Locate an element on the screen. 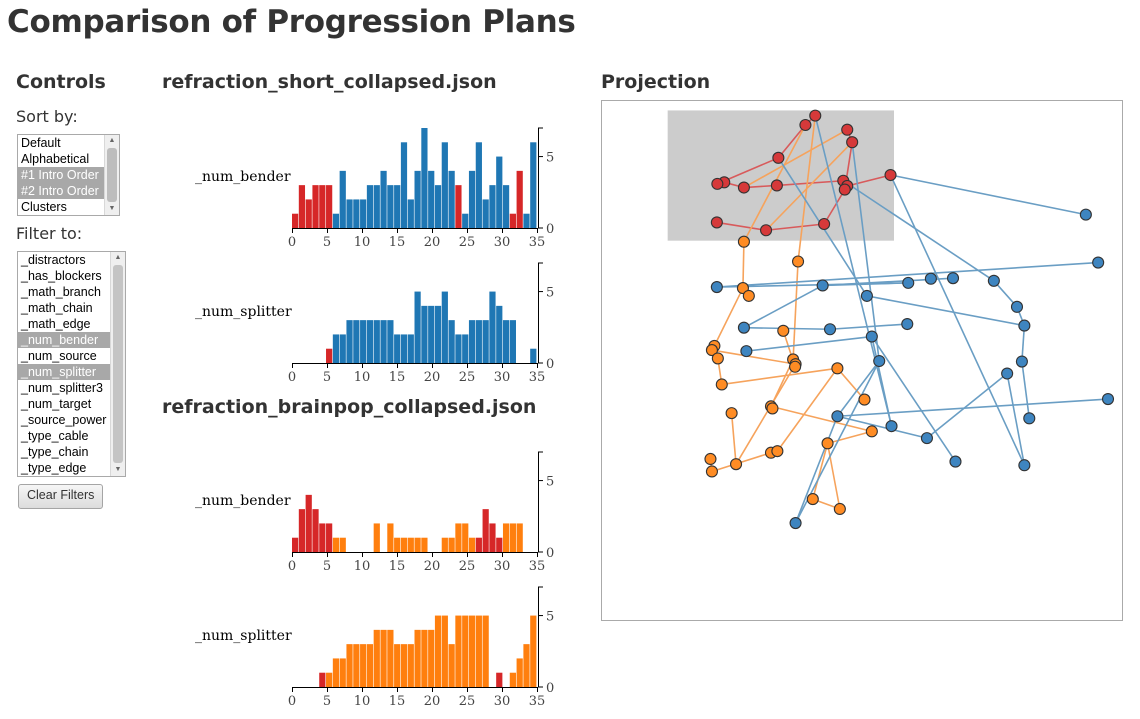  list-option: _num_source is located at coordinates (59, 356).